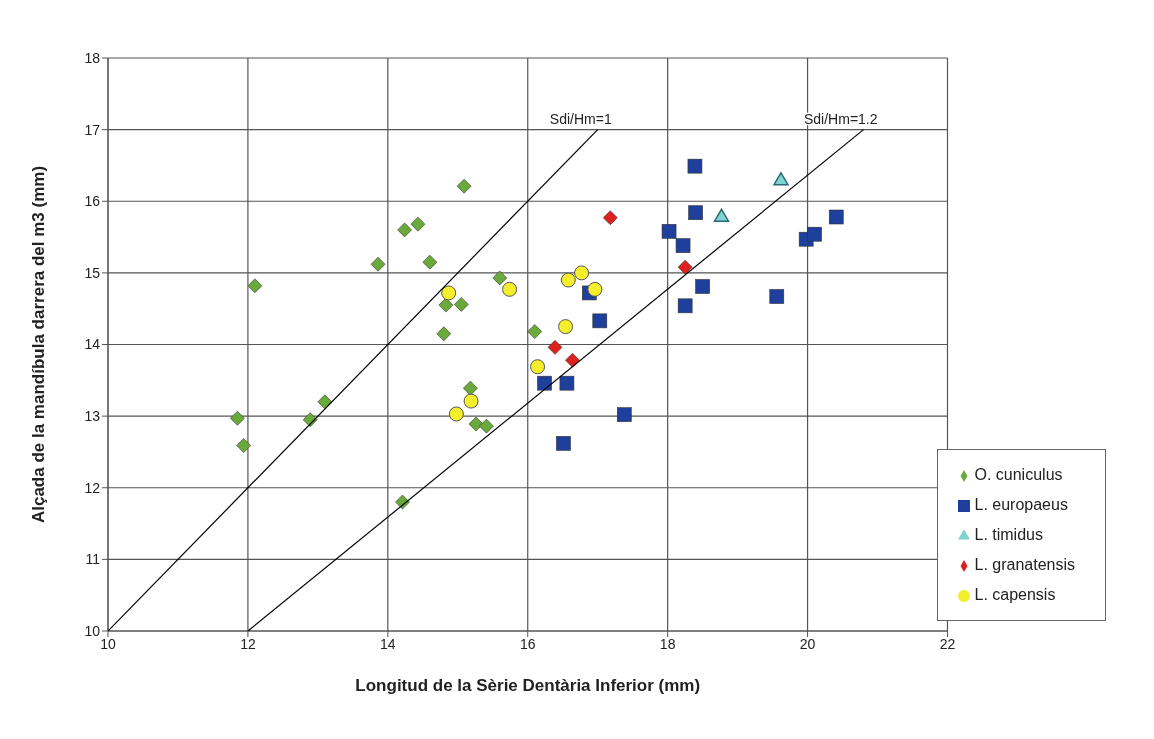 The height and width of the screenshot is (739, 1154). Describe the element at coordinates (92, 272) in the screenshot. I see `y-tick-label: 15` at that location.